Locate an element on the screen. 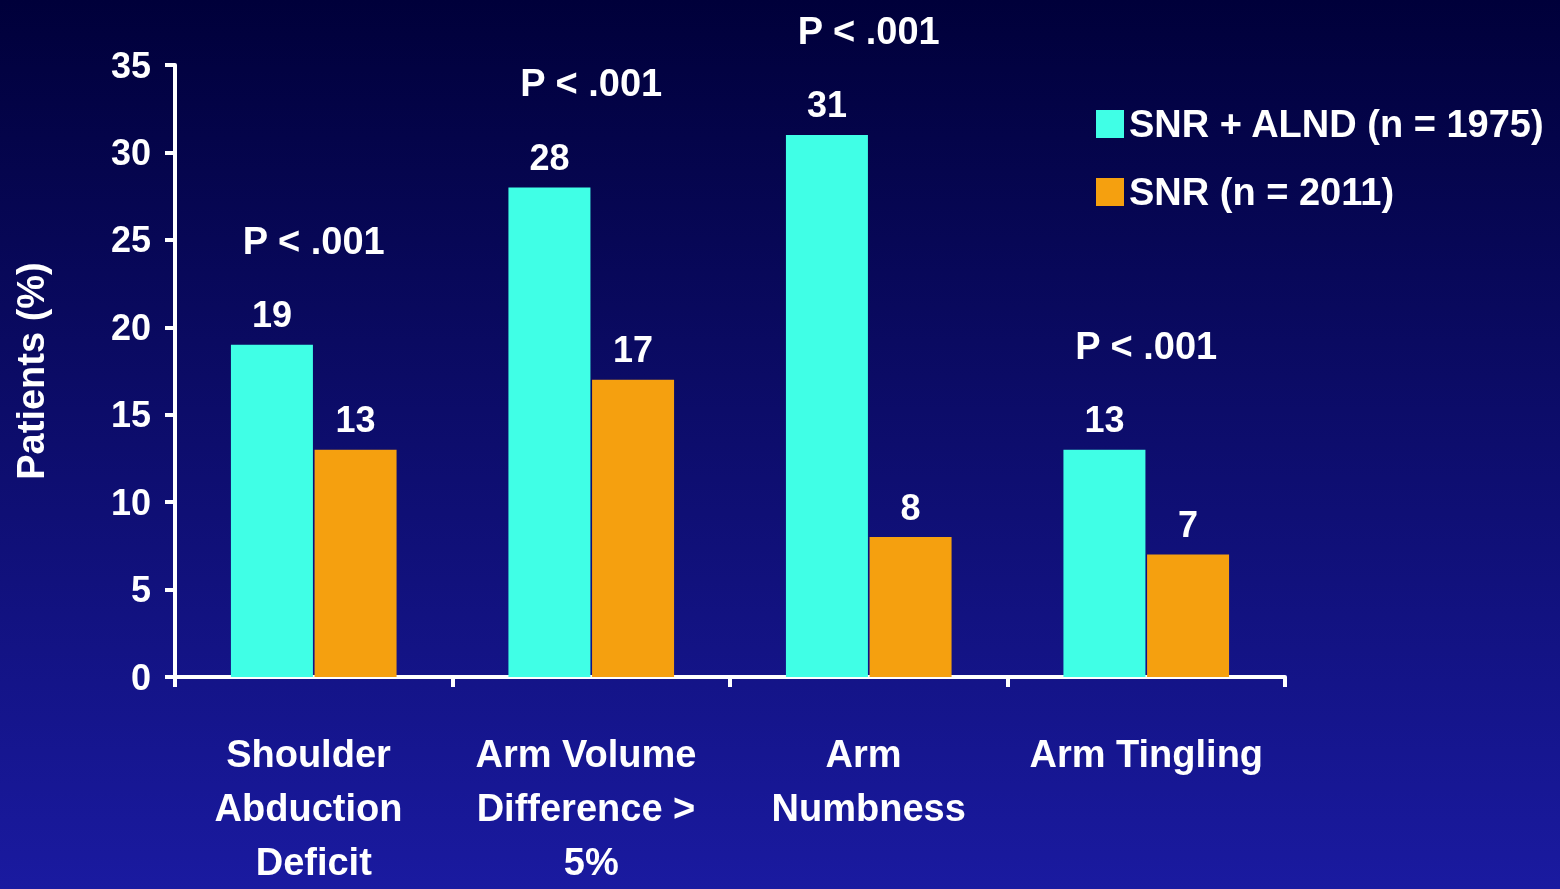  legend-label: SNR + ALND (n = 1975) is located at coordinates (1336, 124).